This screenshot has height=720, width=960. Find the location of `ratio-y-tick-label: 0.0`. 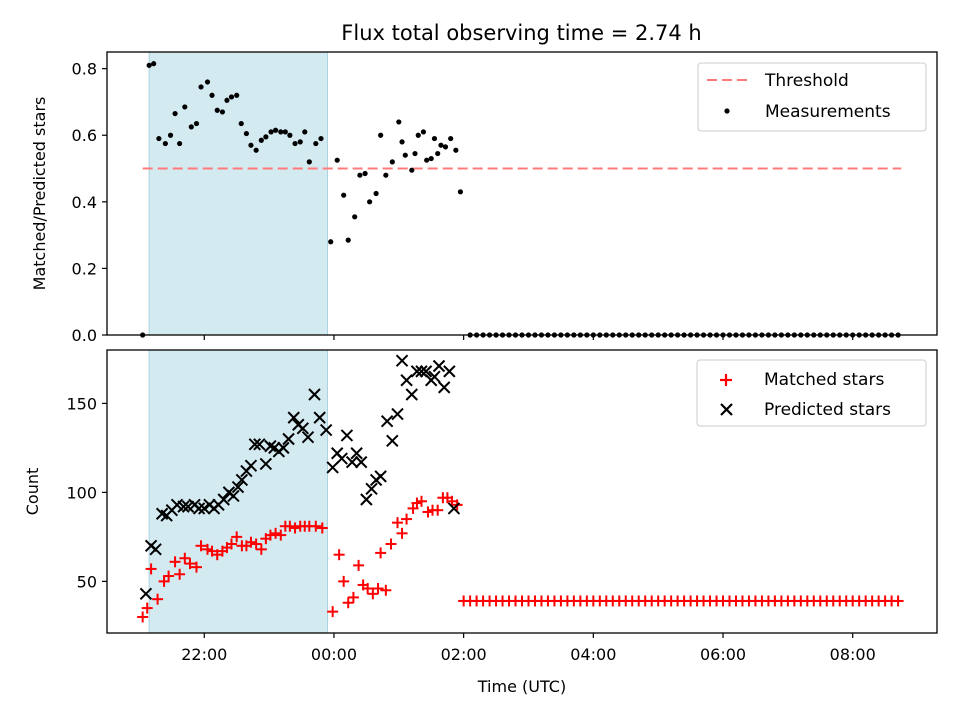

ratio-y-tick-label: 0.0 is located at coordinates (84, 335).